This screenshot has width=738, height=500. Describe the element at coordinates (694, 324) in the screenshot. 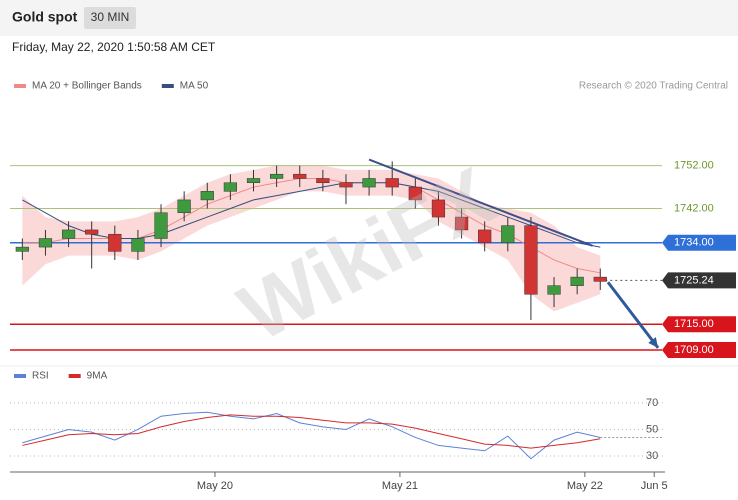

I see `level-label: 1715.00` at that location.